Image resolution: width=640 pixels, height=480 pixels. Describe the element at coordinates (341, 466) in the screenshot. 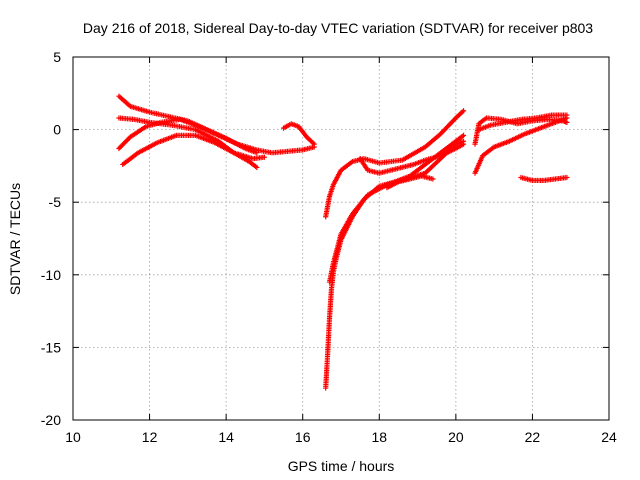

I see `x-axis-label: GPS time / hours` at that location.